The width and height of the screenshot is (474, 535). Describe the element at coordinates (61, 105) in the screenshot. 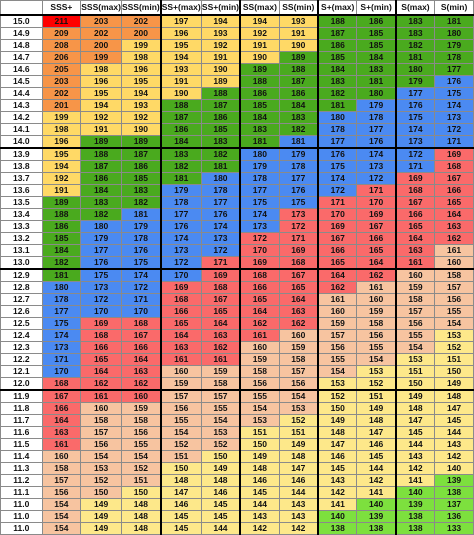

I see `table-cell: 201` at that location.